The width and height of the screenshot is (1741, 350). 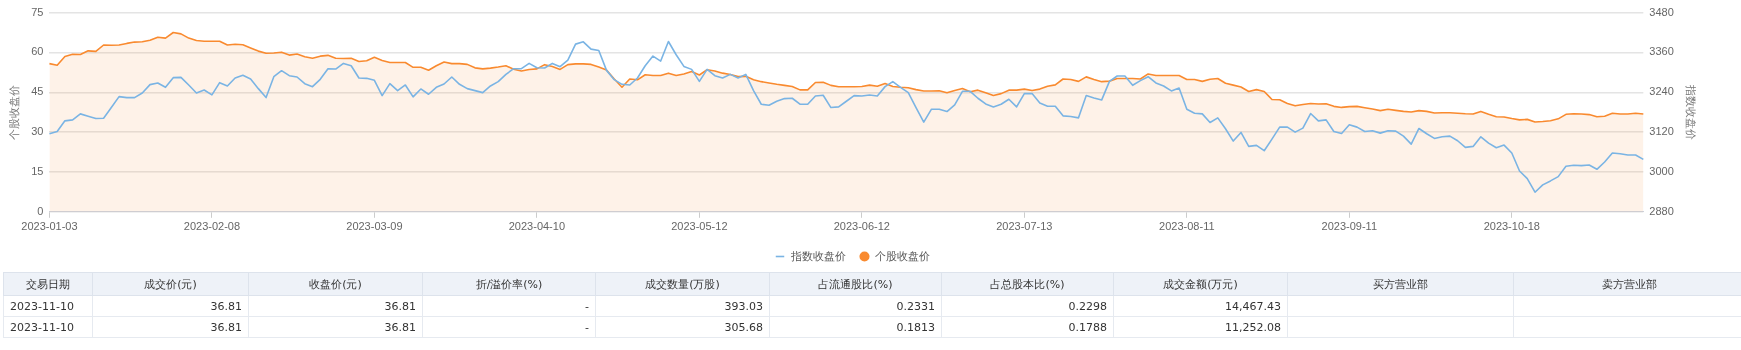 What do you see at coordinates (682, 327) in the screenshot?
I see `text: 305.68` at bounding box center [682, 327].